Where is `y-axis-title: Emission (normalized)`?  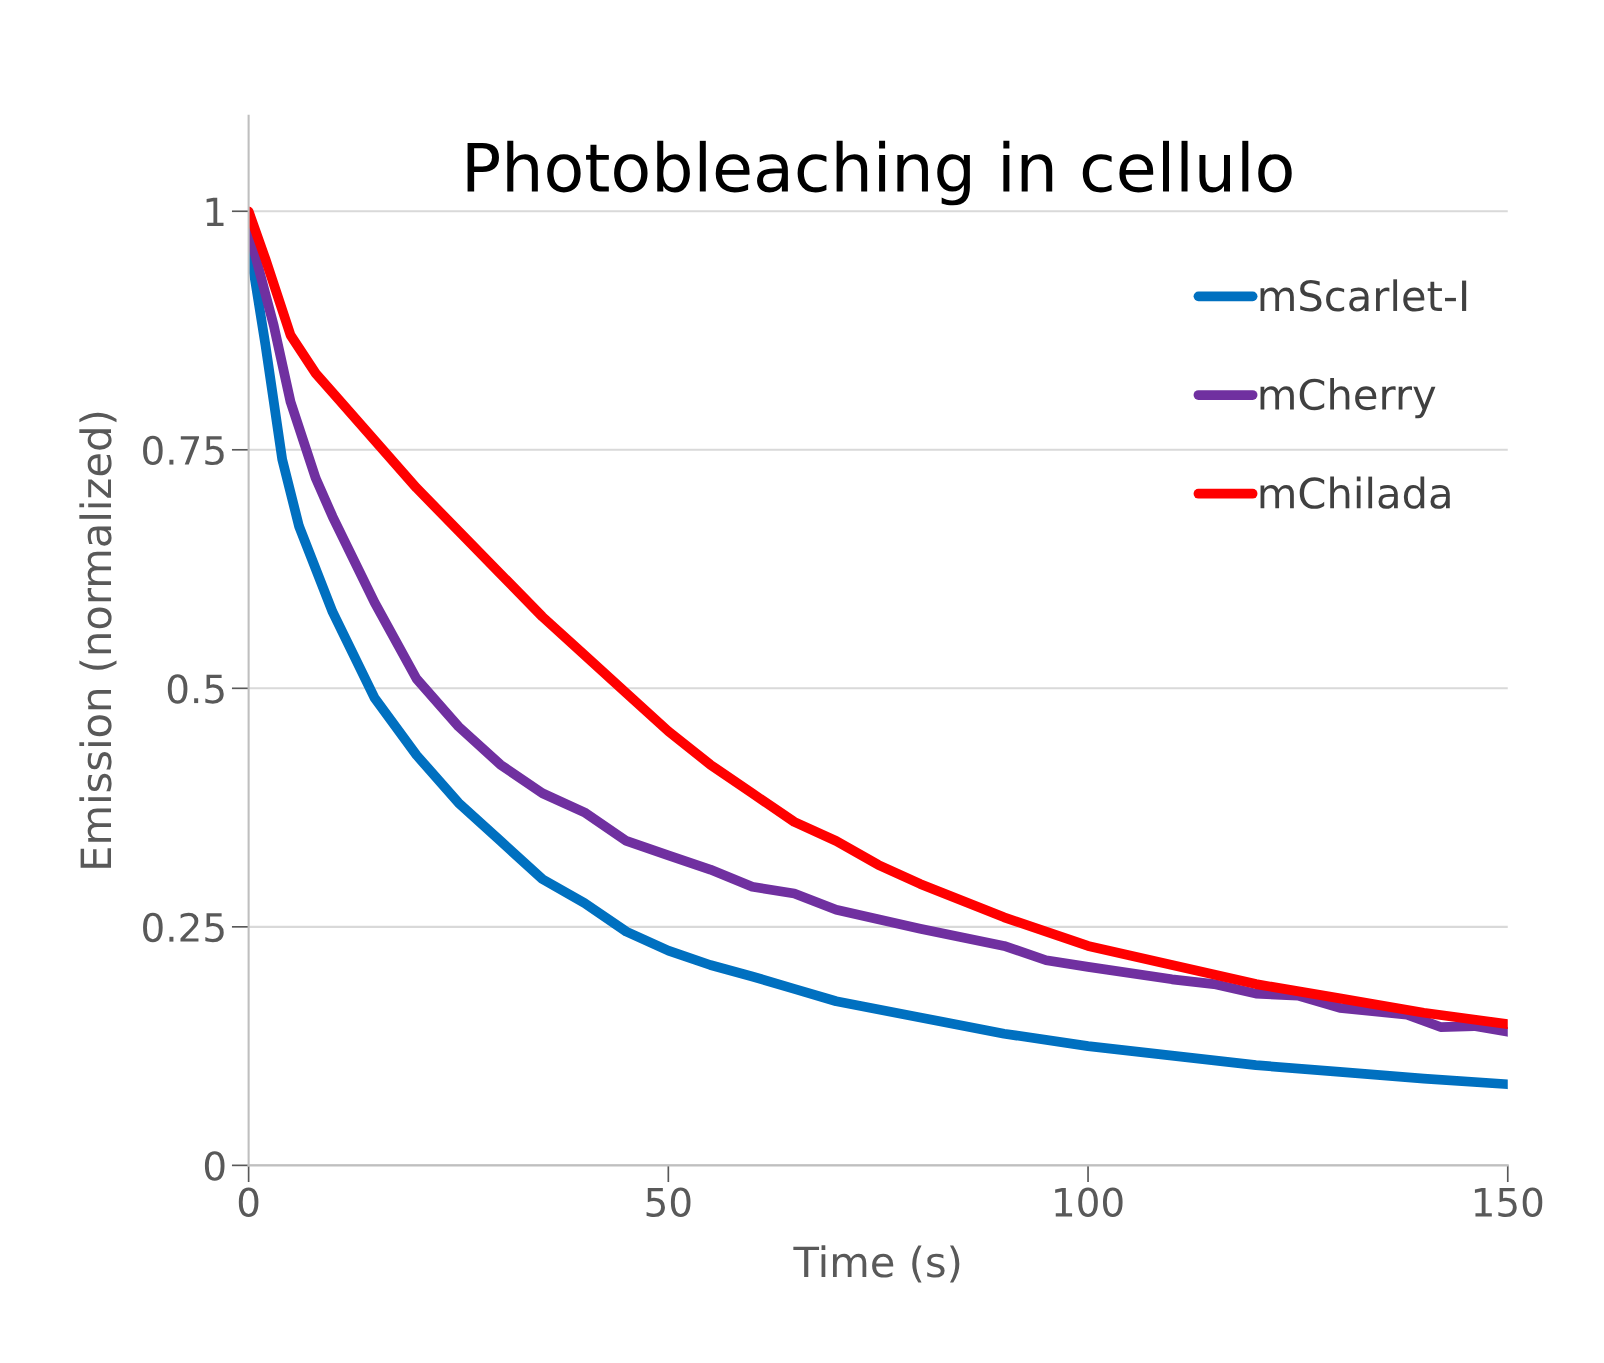 y-axis-title: Emission (normalized) is located at coordinates (98, 640).